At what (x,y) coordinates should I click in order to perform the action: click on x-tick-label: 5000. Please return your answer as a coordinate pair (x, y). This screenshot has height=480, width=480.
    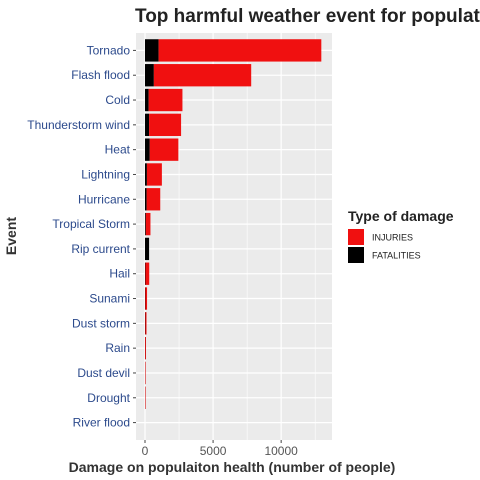
    Looking at the image, I should click on (213, 451).